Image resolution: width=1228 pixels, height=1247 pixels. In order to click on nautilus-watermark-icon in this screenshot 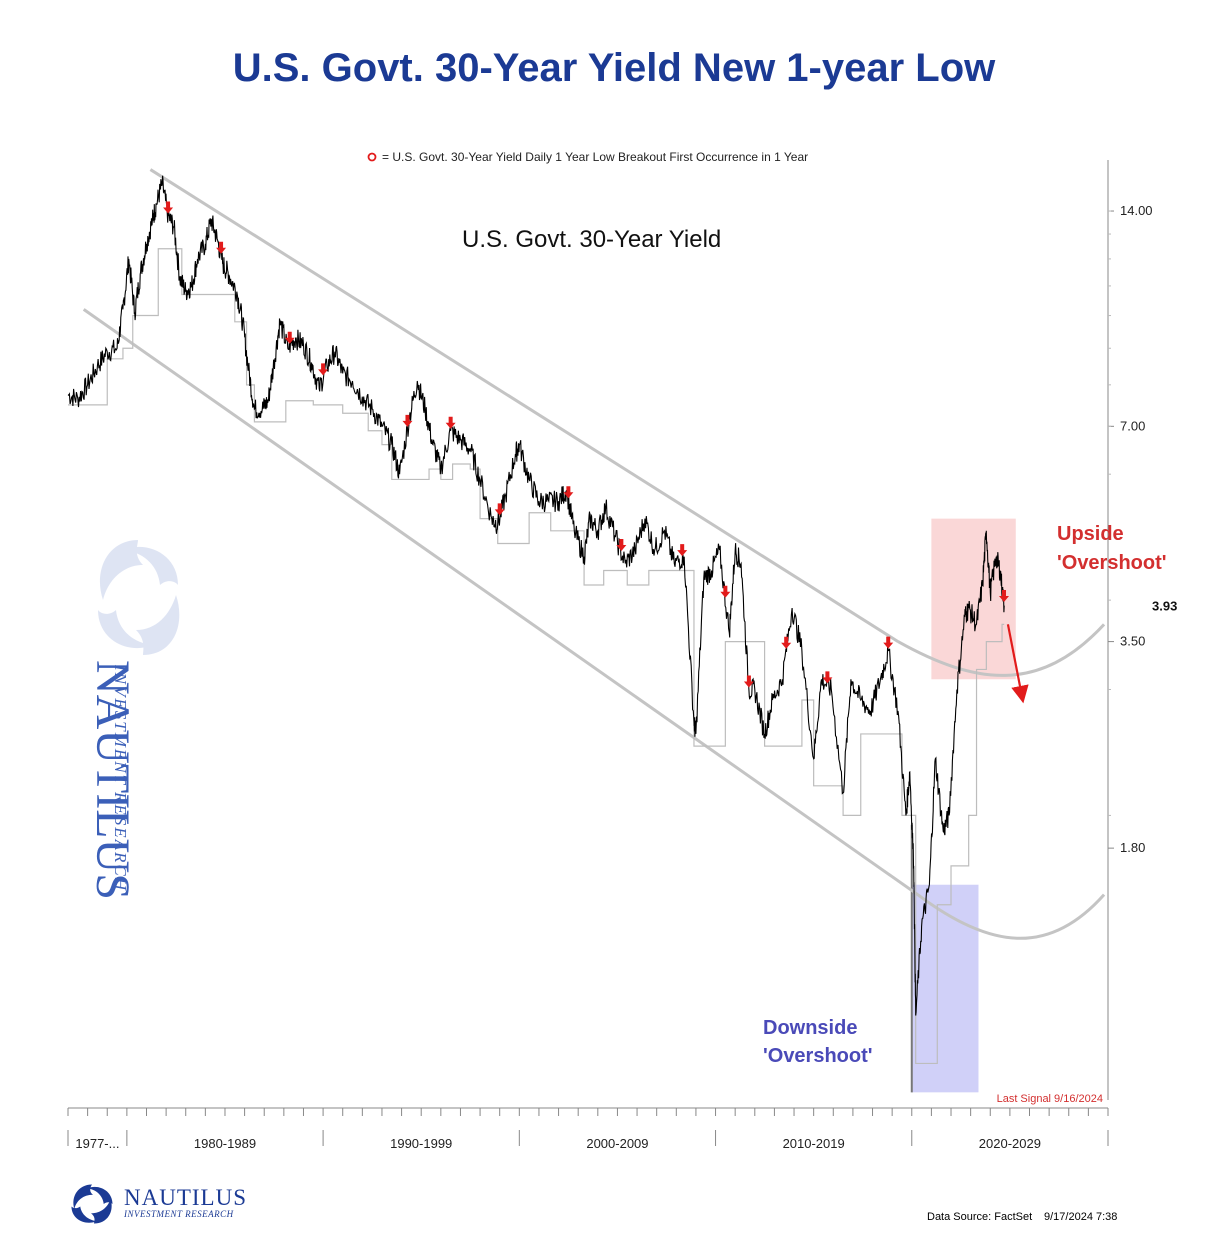, I will do `click(138, 730)`.